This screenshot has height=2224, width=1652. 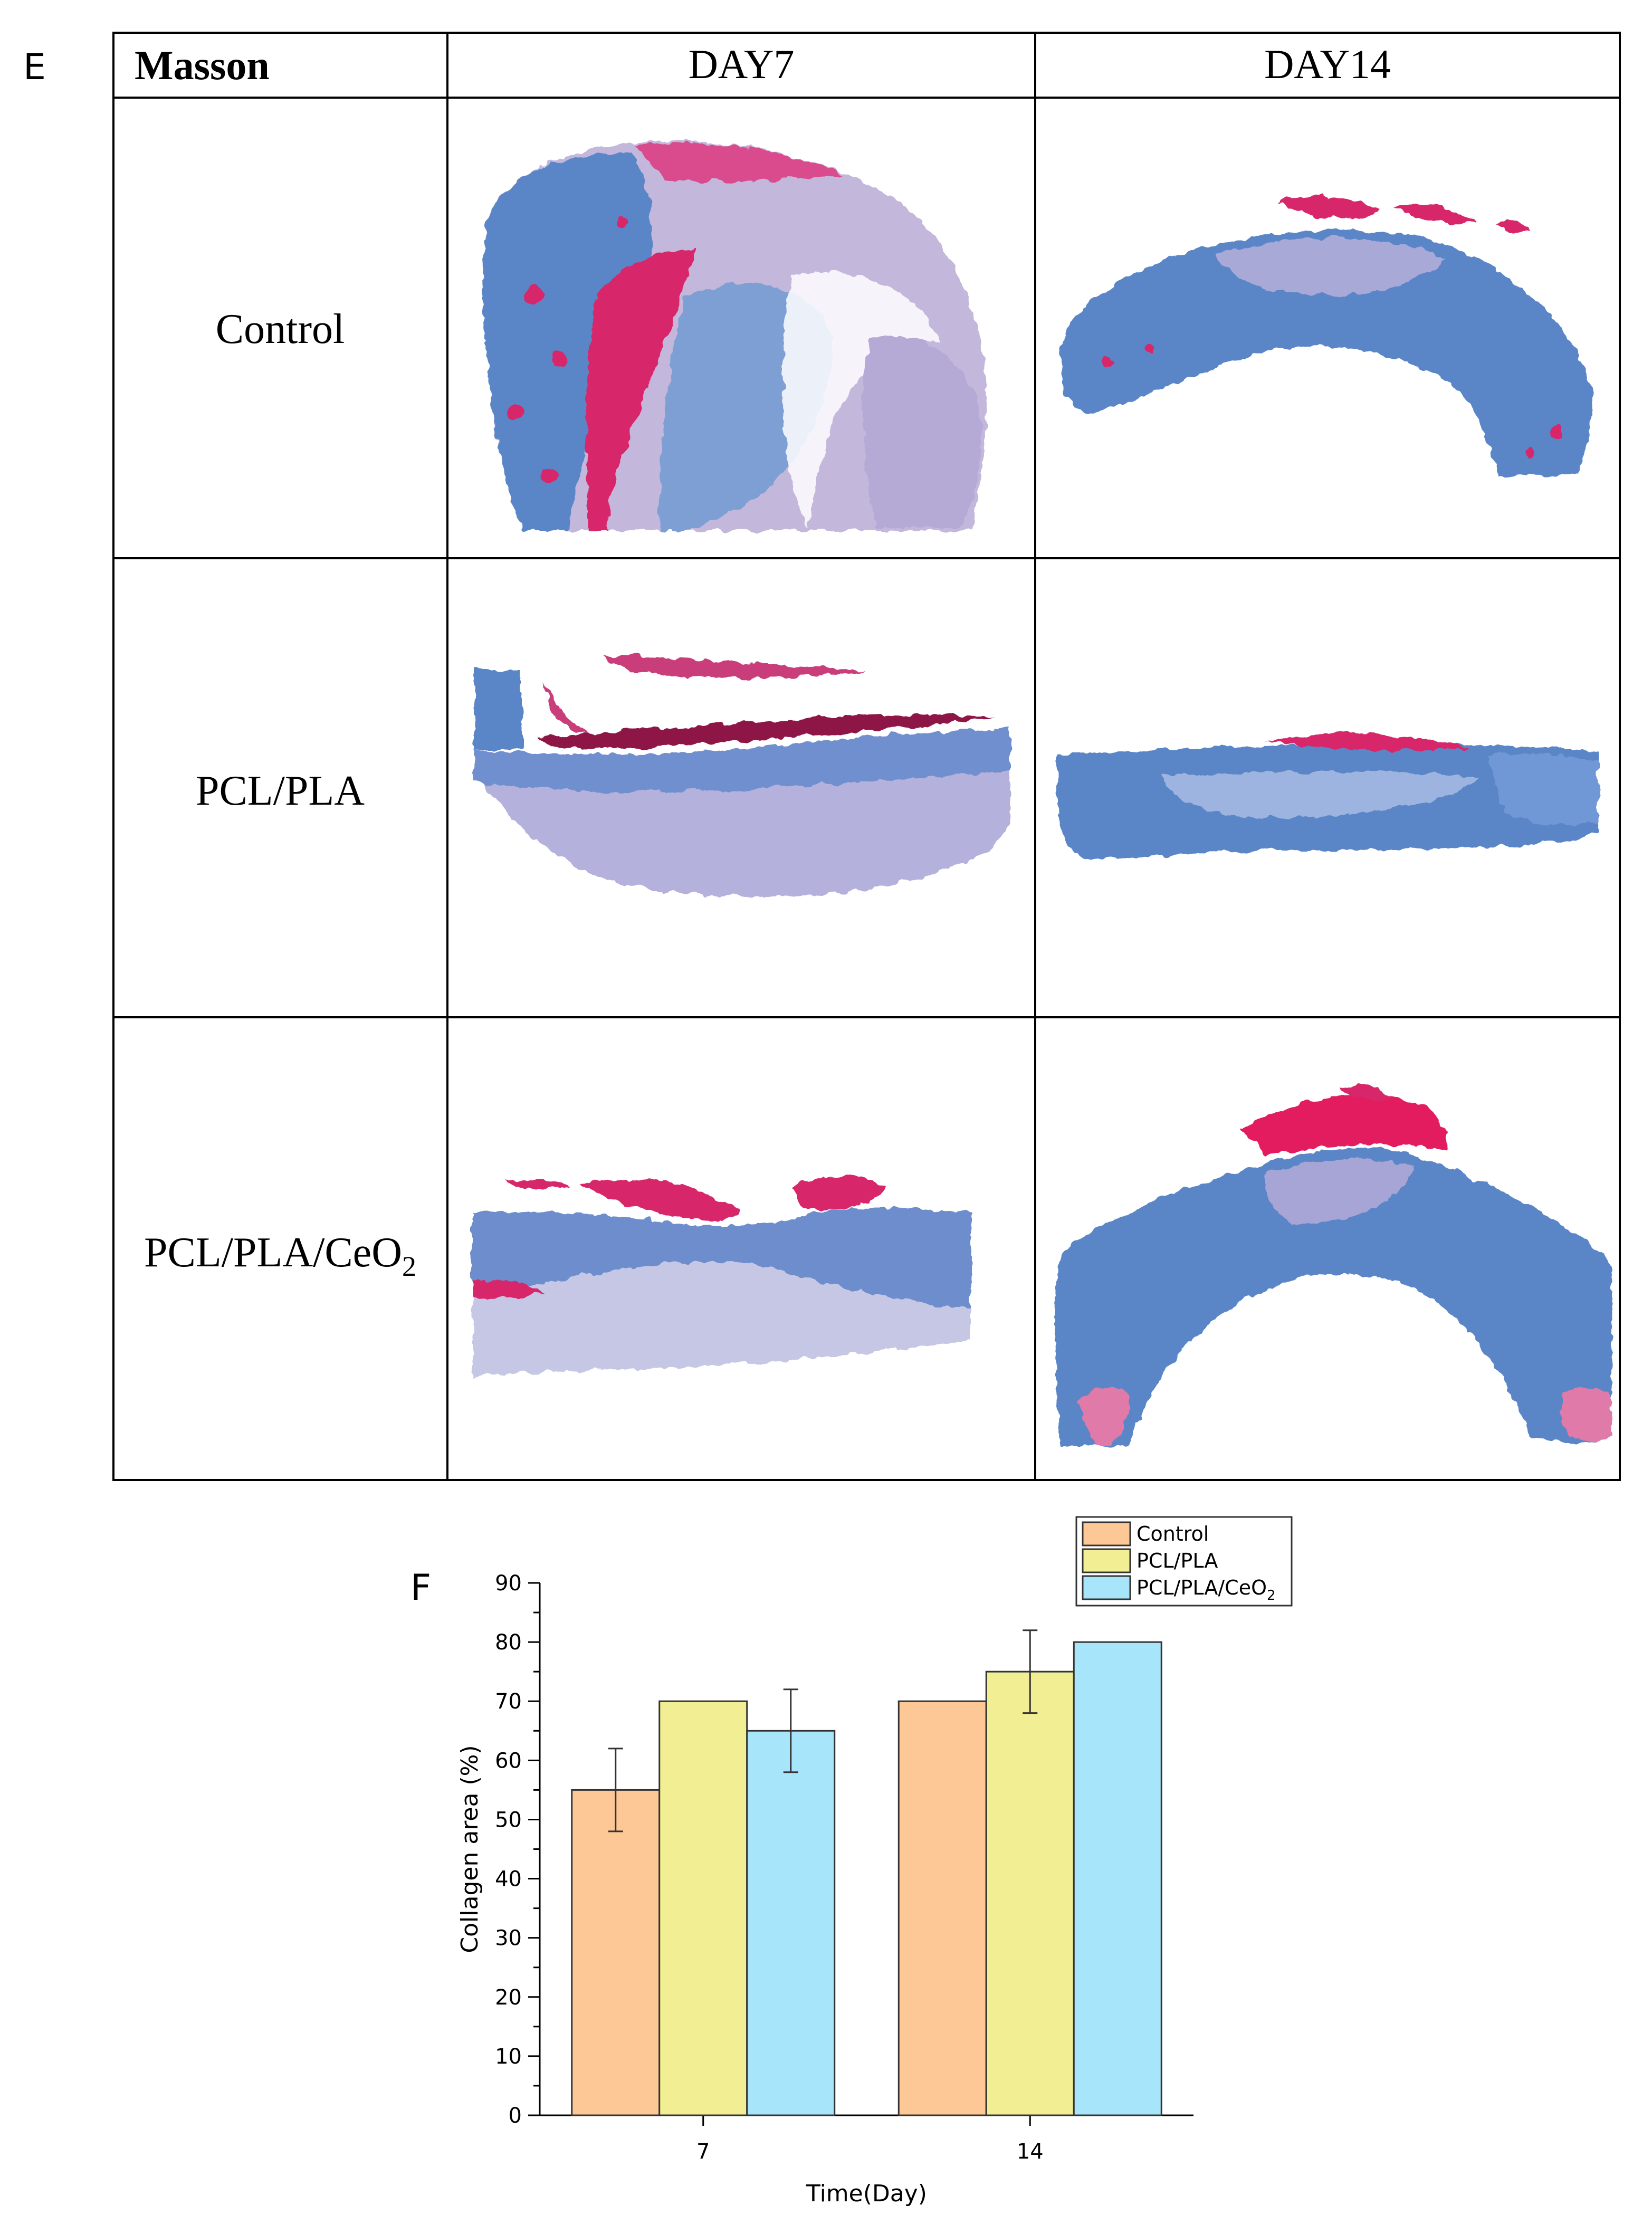 I want to click on row-label-pcl-pla: PCL/PLA, so click(x=280, y=791).